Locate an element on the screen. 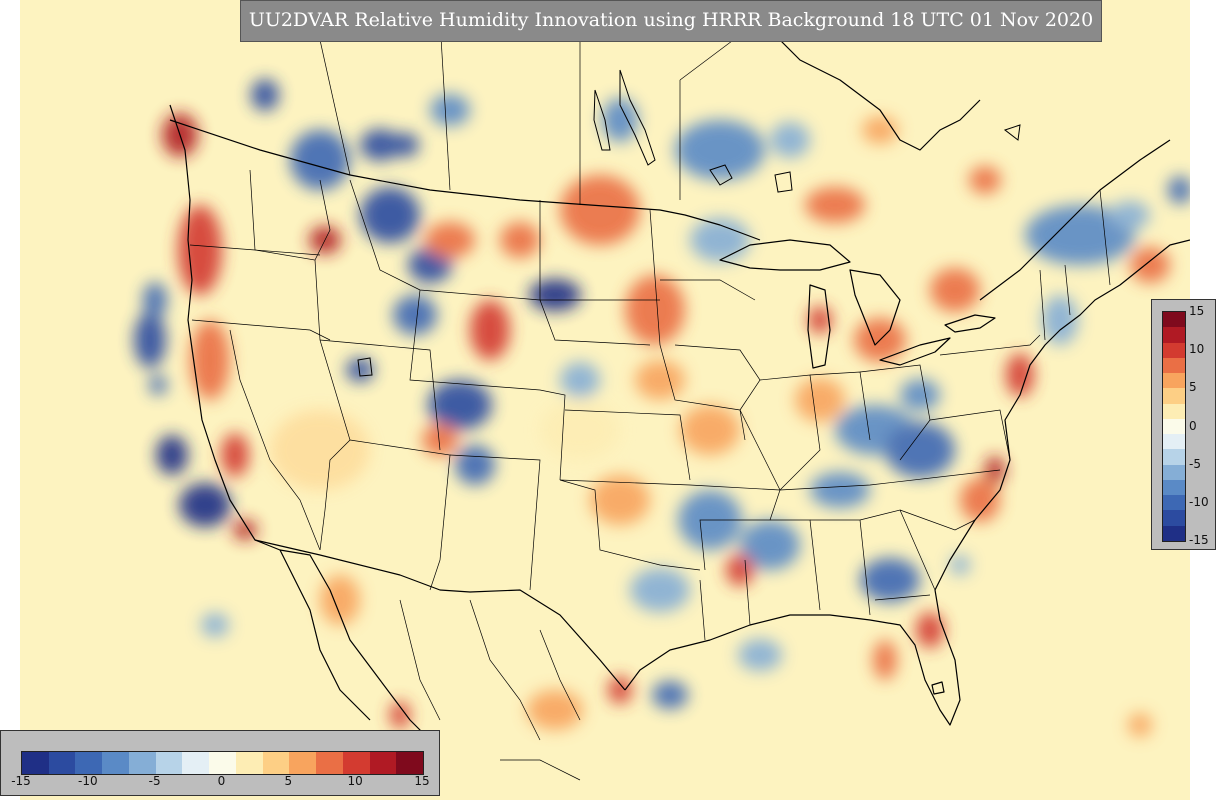 This screenshot has width=1216, height=800. colorbar-vertical: -15 -10 -5 0 5 10 15 is located at coordinates (1183, 424).